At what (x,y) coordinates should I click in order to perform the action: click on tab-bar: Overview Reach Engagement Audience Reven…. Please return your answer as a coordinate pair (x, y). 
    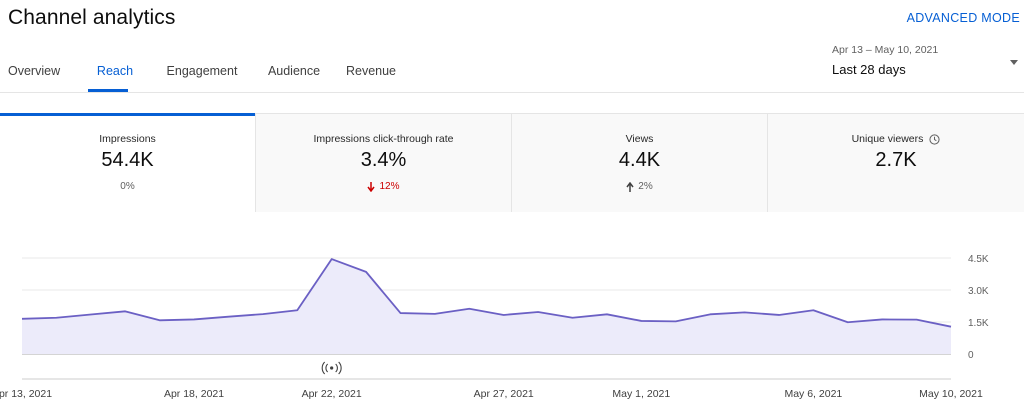
    Looking at the image, I should click on (208, 71).